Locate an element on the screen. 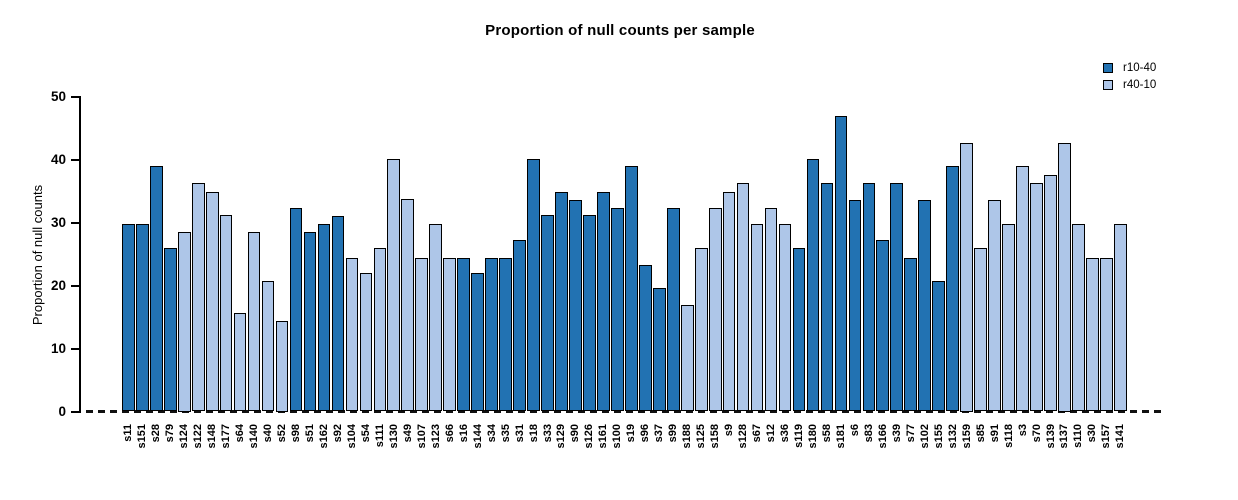 The height and width of the screenshot is (500, 1238). bar-s144 is located at coordinates (477, 342).